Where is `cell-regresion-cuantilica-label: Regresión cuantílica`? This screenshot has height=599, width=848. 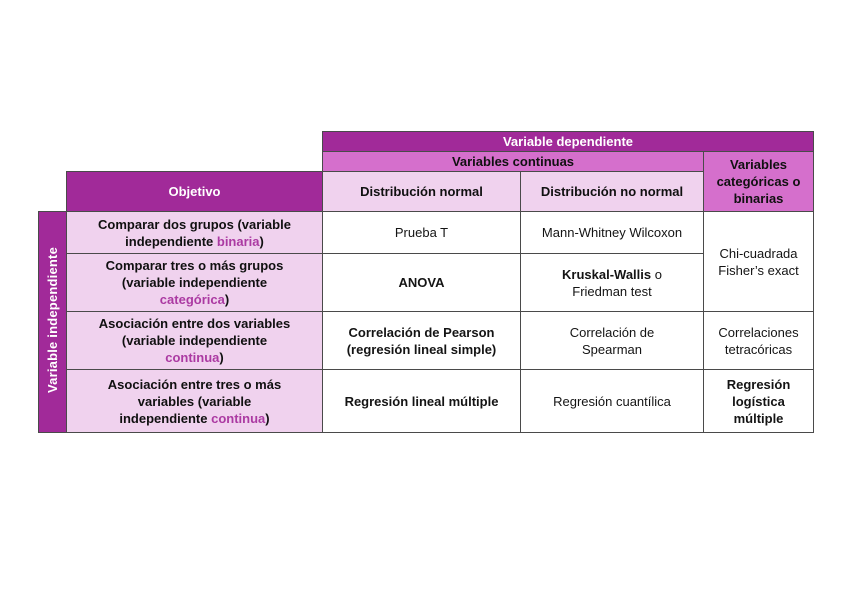 cell-regresion-cuantilica-label: Regresión cuantílica is located at coordinates (612, 401).